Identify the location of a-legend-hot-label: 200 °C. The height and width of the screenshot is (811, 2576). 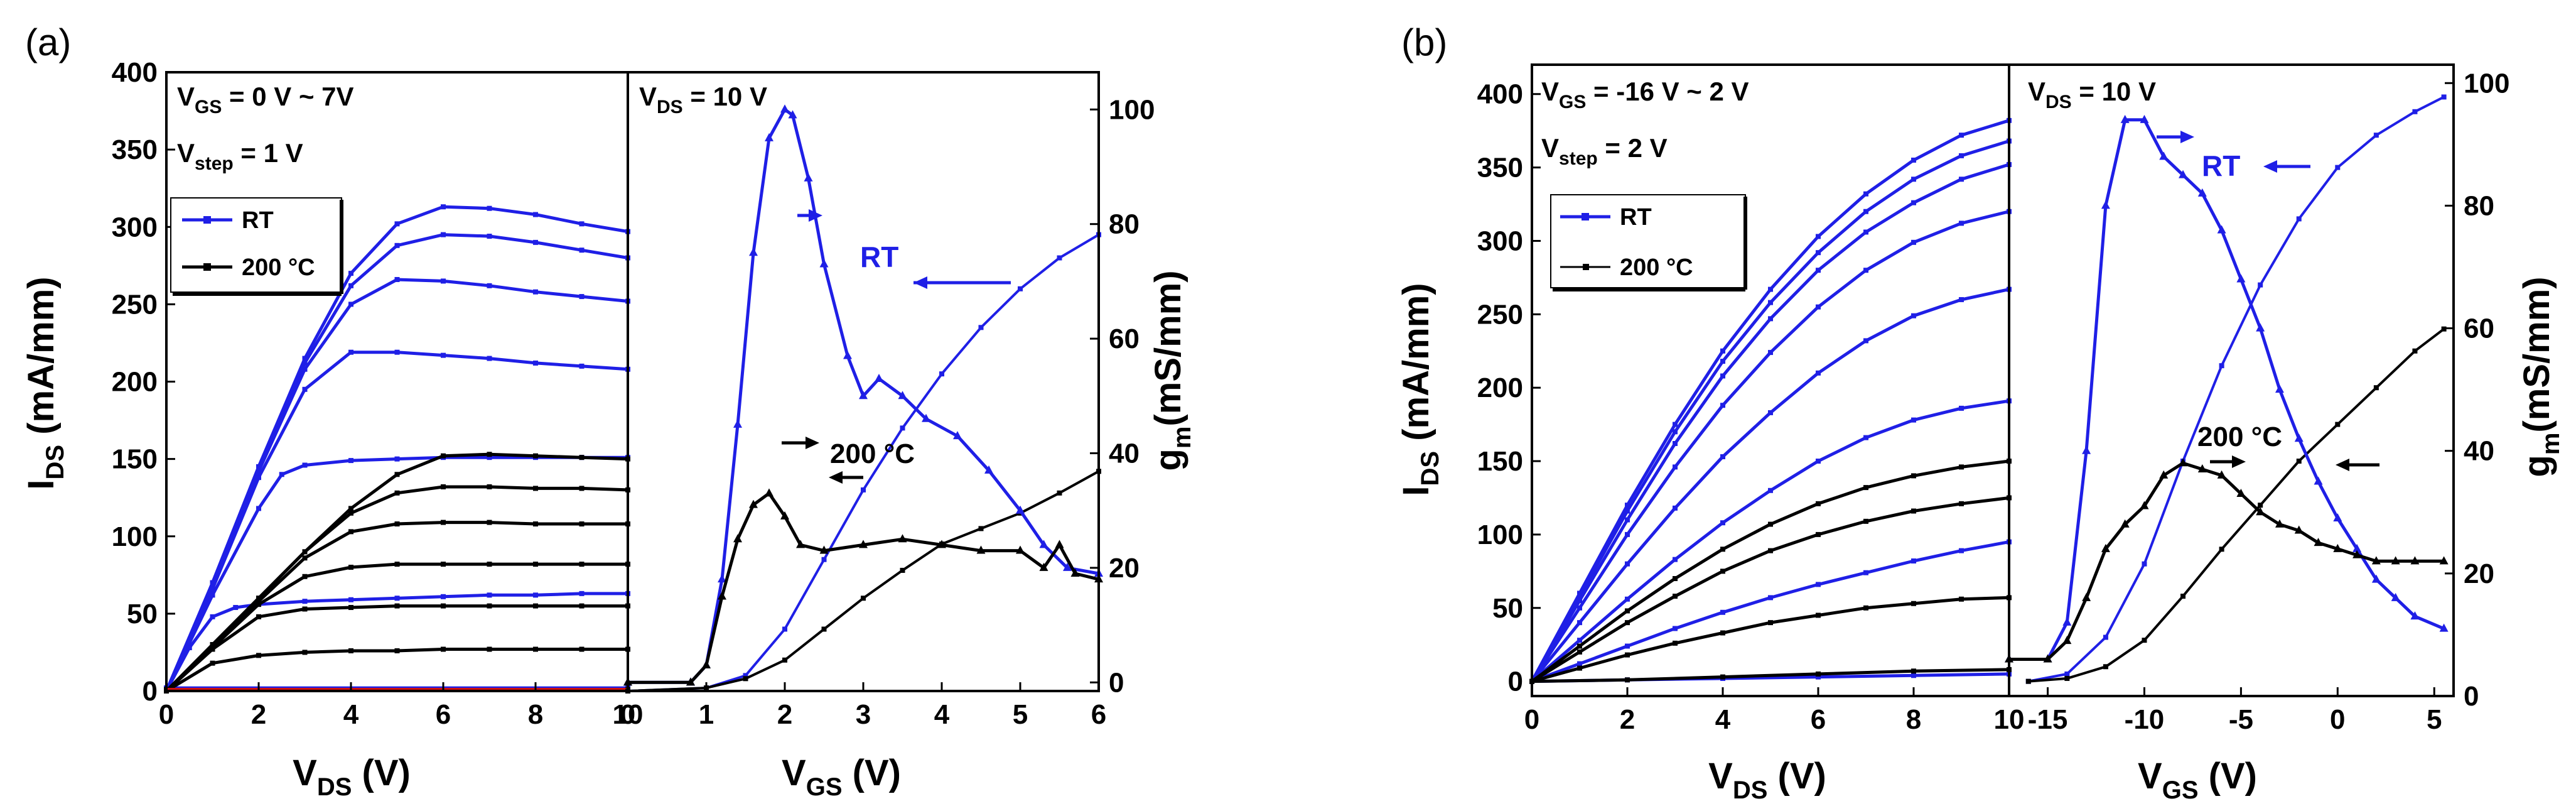
(278, 267).